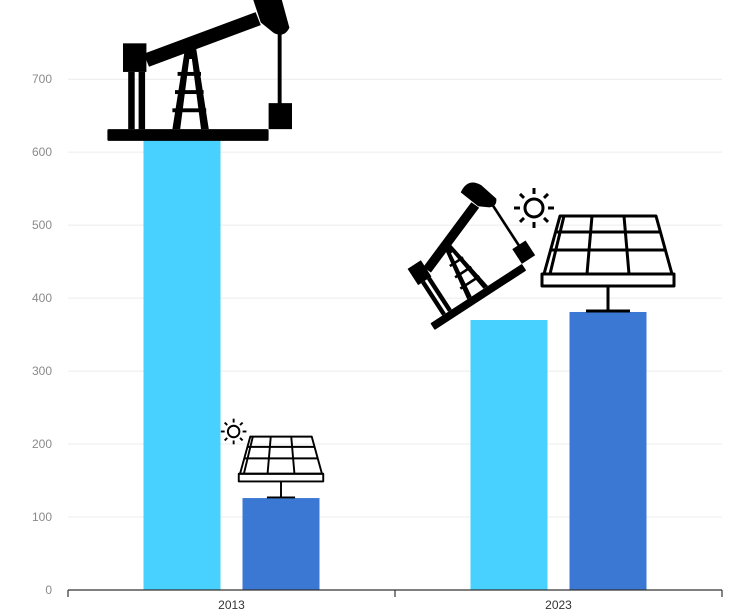 The height and width of the screenshot is (613, 730). I want to click on y-tick-label: 0, so click(48, 590).